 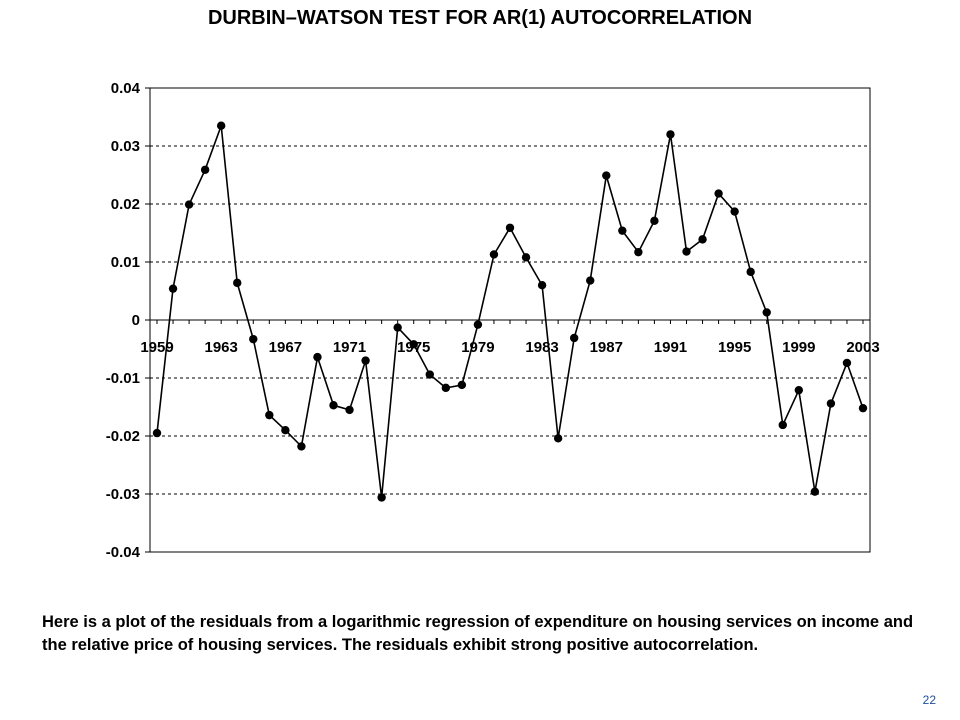 What do you see at coordinates (541, 347) in the screenshot?
I see `x-tick-label: 1983` at bounding box center [541, 347].